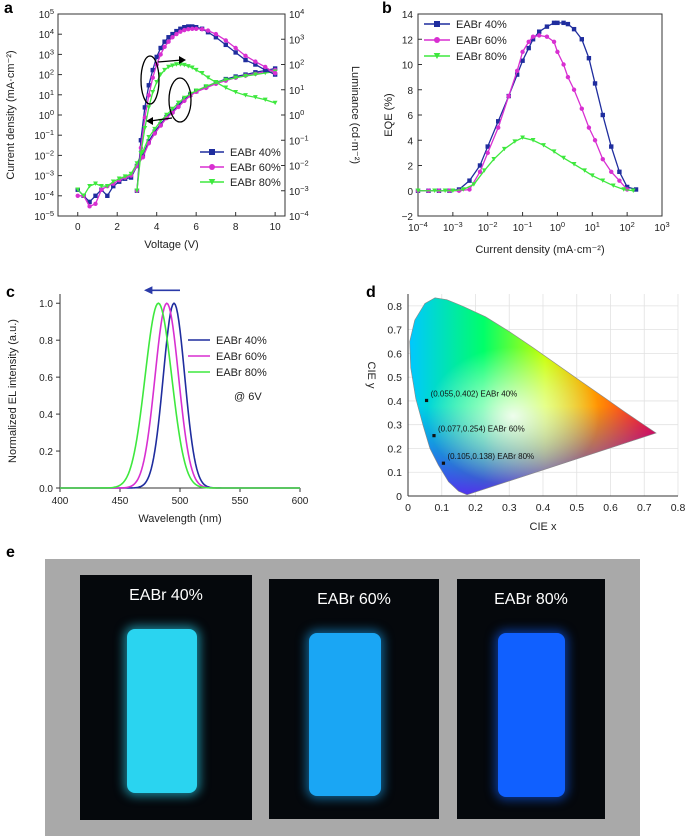  I want to click on cie-point, so click(426, 400).